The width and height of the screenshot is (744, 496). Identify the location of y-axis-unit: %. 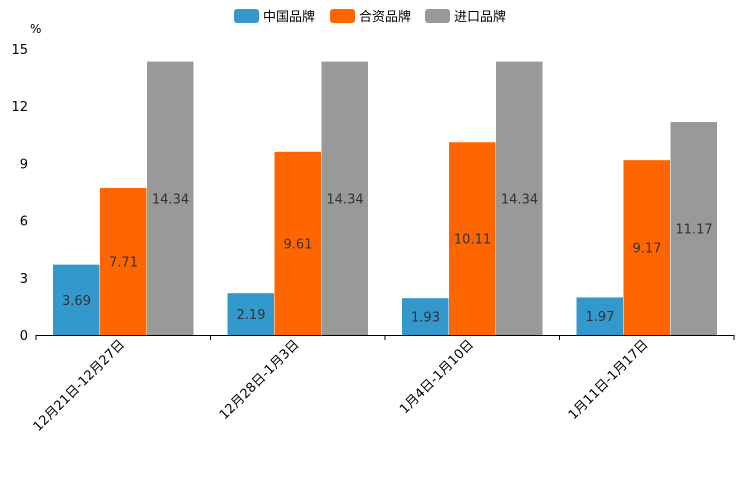
(35, 29).